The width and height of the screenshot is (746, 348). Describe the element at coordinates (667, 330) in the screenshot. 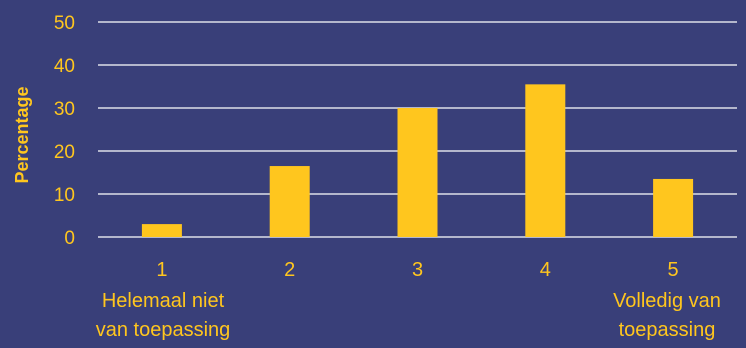

I see `scale-anchor-right-line-2: toepassing` at that location.